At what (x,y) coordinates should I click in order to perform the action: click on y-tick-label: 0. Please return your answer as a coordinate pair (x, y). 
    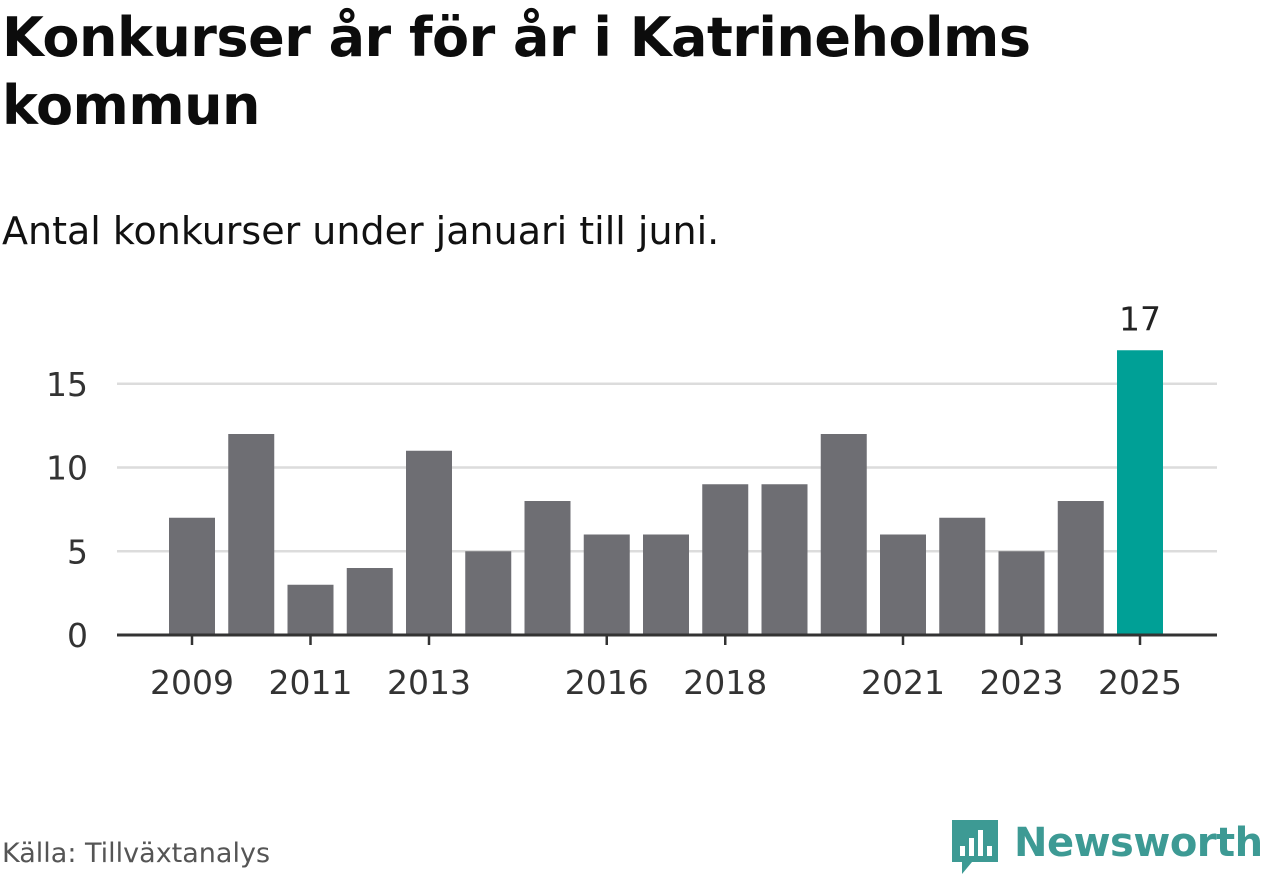
    Looking at the image, I should click on (77, 635).